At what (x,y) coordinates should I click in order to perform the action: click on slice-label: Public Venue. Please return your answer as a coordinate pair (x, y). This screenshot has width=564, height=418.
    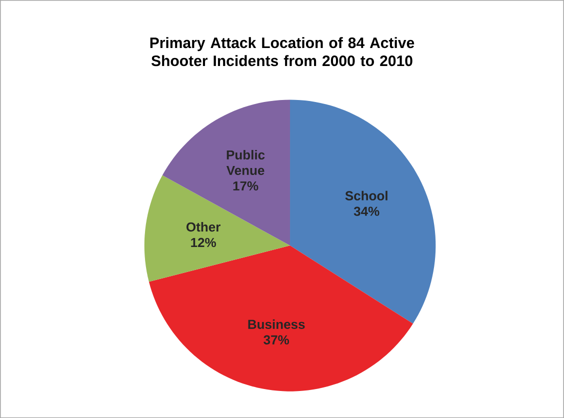
    Looking at the image, I should click on (245, 162).